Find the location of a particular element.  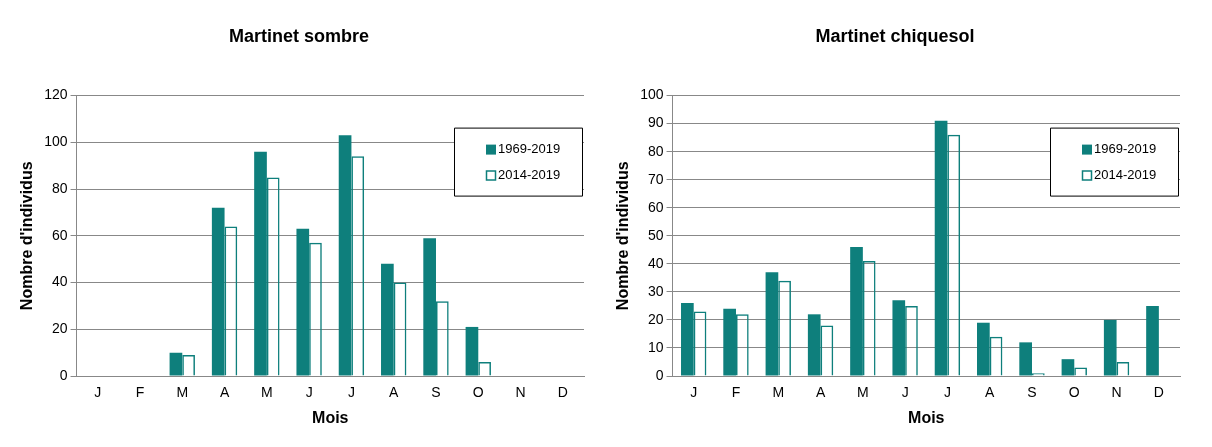

y-tick-label: 50 is located at coordinates (655, 234).